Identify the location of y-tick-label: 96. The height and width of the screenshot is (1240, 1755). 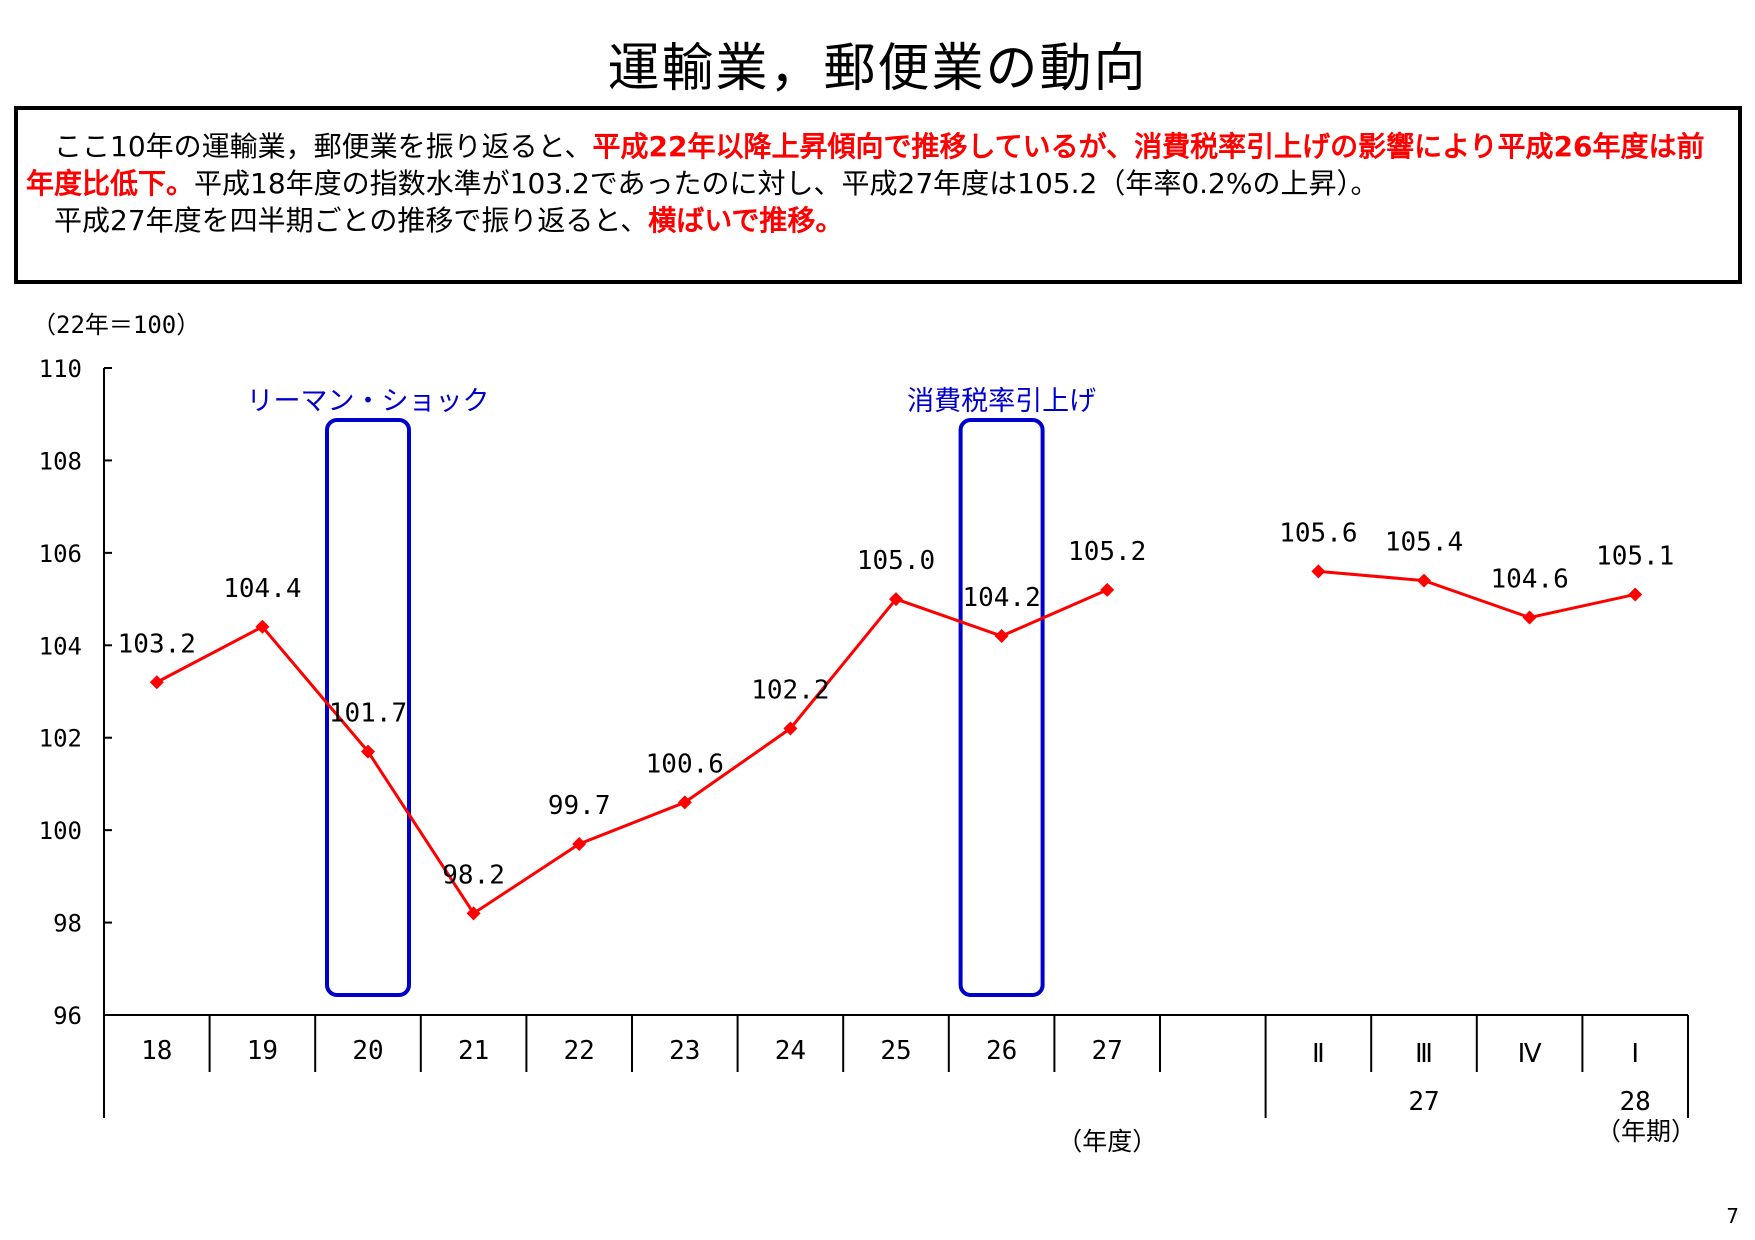
(67, 1016).